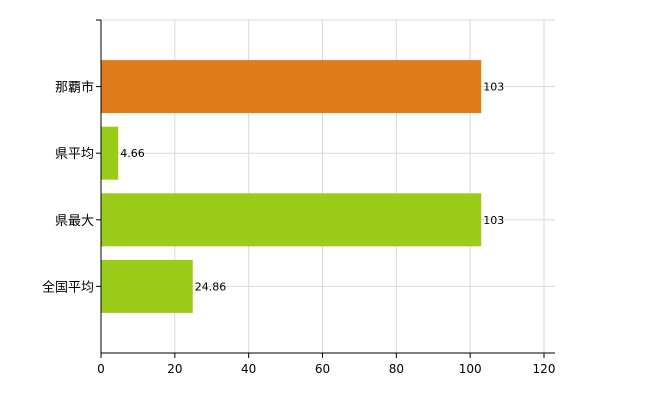  What do you see at coordinates (132, 153) in the screenshot?
I see `data-label: 4.66` at bounding box center [132, 153].